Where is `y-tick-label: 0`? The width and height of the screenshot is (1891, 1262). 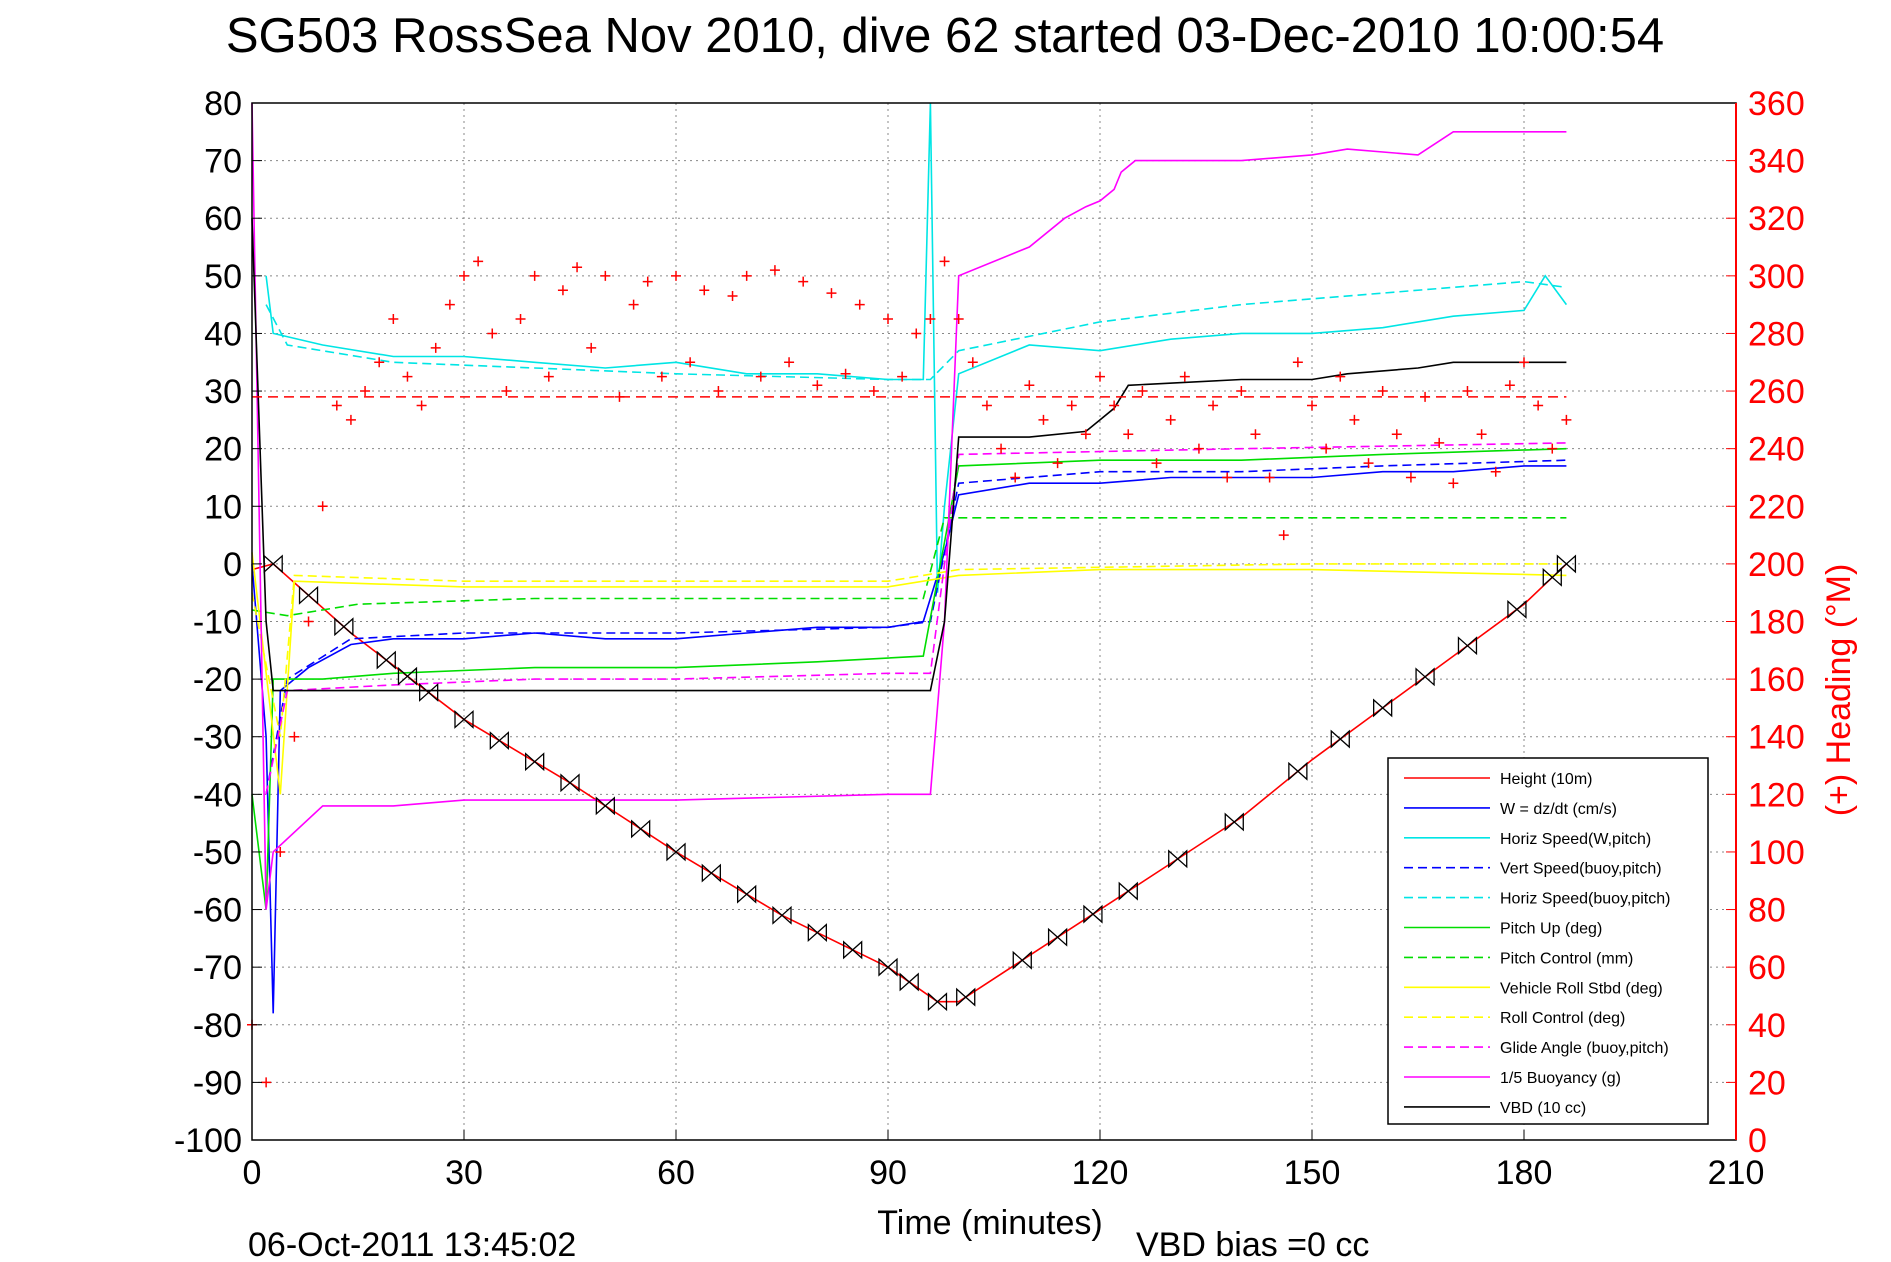 y-tick-label: 0 is located at coordinates (232, 565).